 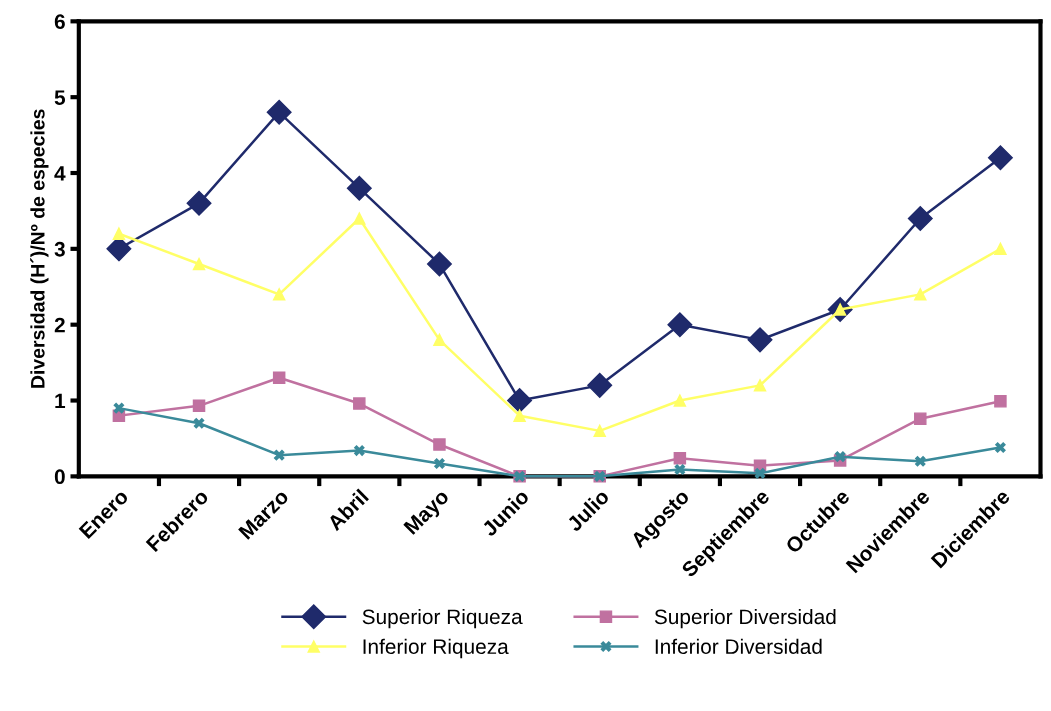 What do you see at coordinates (60, 173) in the screenshot?
I see `y-tick-label: 4` at bounding box center [60, 173].